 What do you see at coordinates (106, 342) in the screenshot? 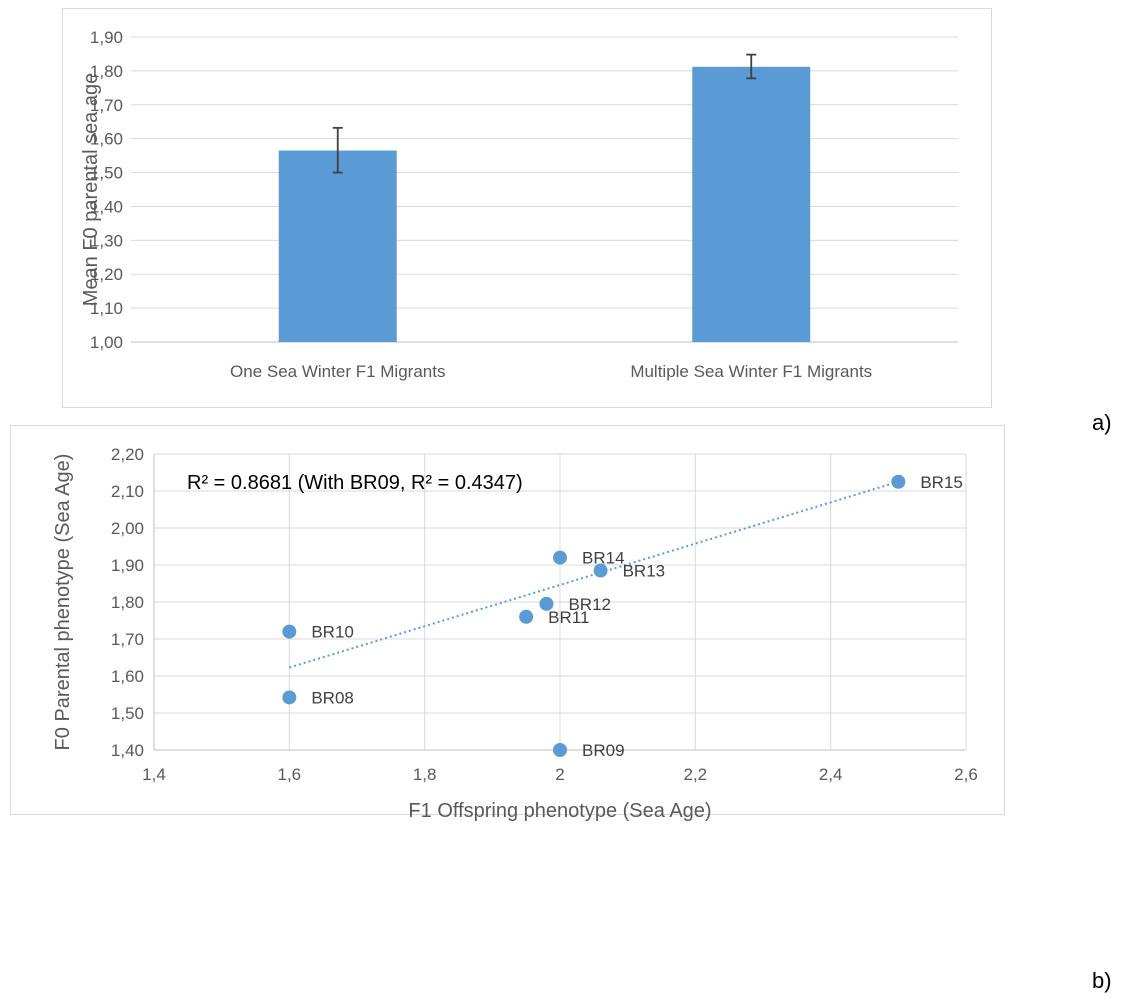
I see `y-tick-label: 1,00` at bounding box center [106, 342].